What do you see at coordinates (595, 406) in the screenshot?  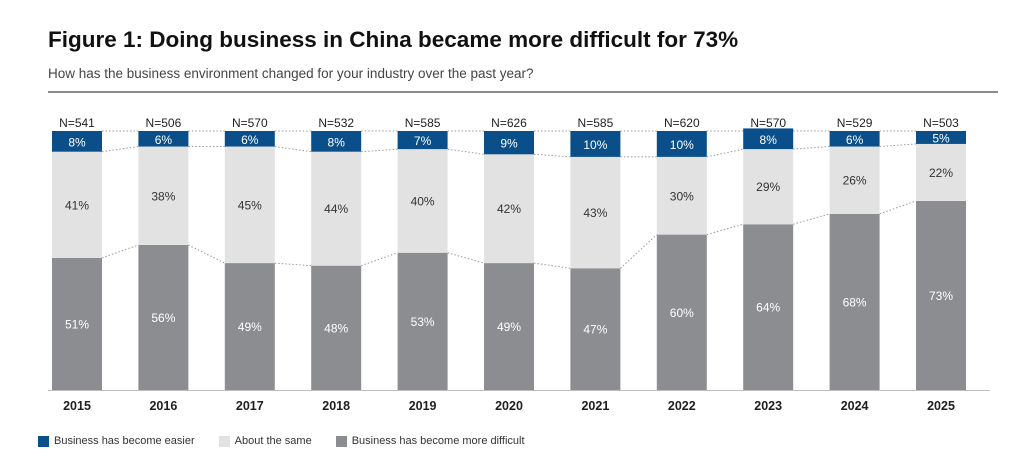 I see `x-tick-label-2021: 2021` at bounding box center [595, 406].